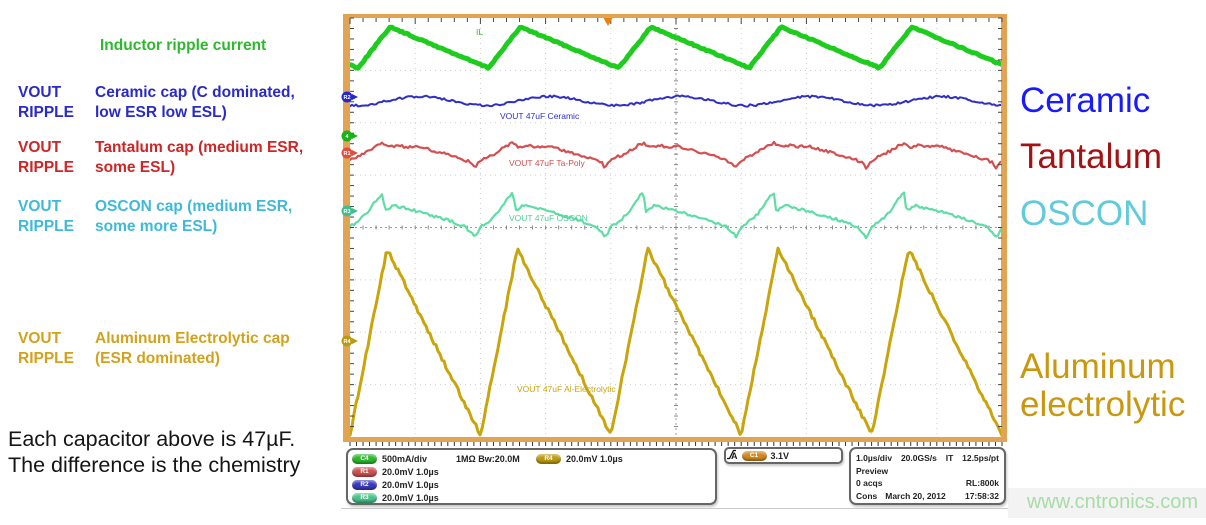 The image size is (1206, 525). I want to click on timebase-line-4: Cons March 20, 2012 17:58:32, so click(927, 495).